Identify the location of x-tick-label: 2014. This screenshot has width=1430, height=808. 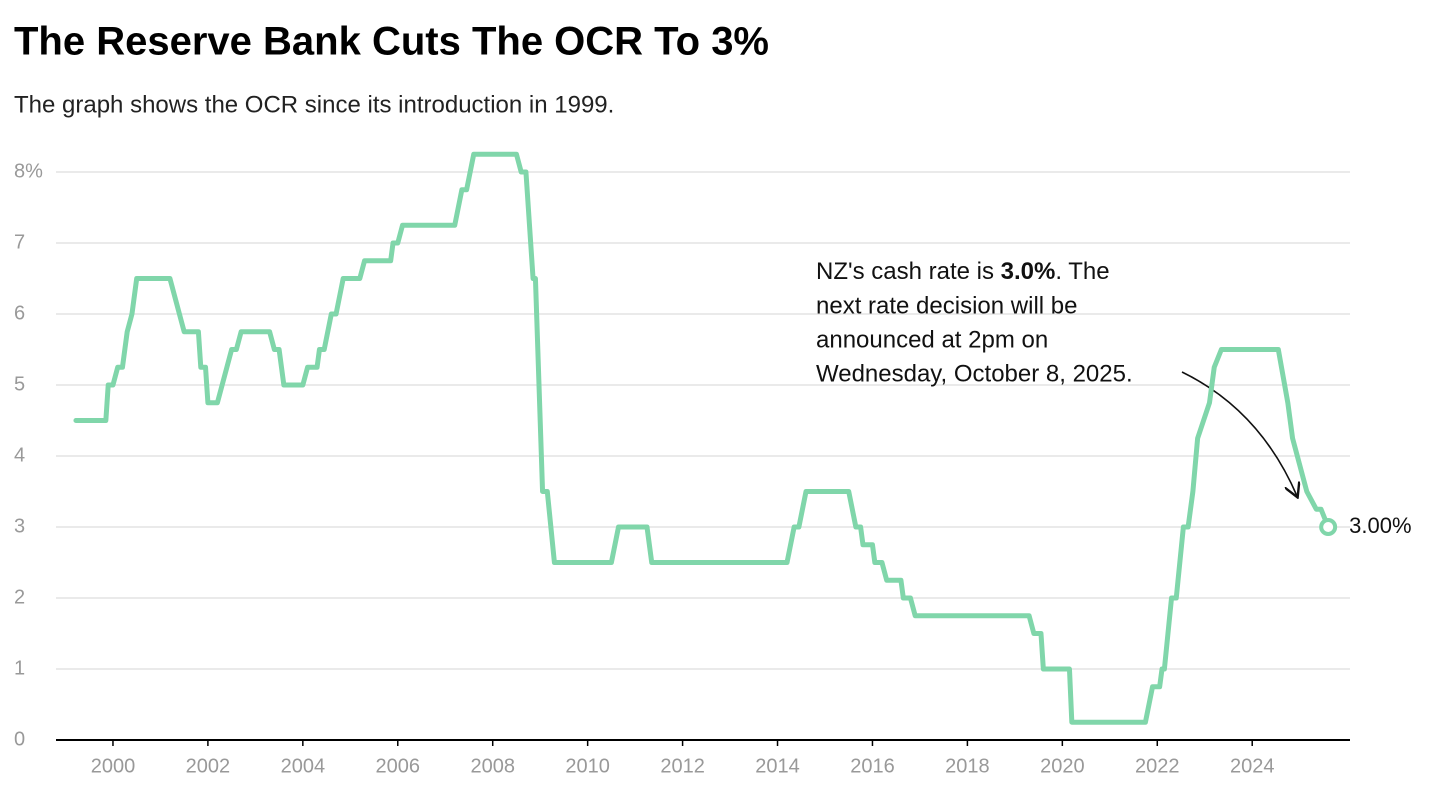
(777, 766).